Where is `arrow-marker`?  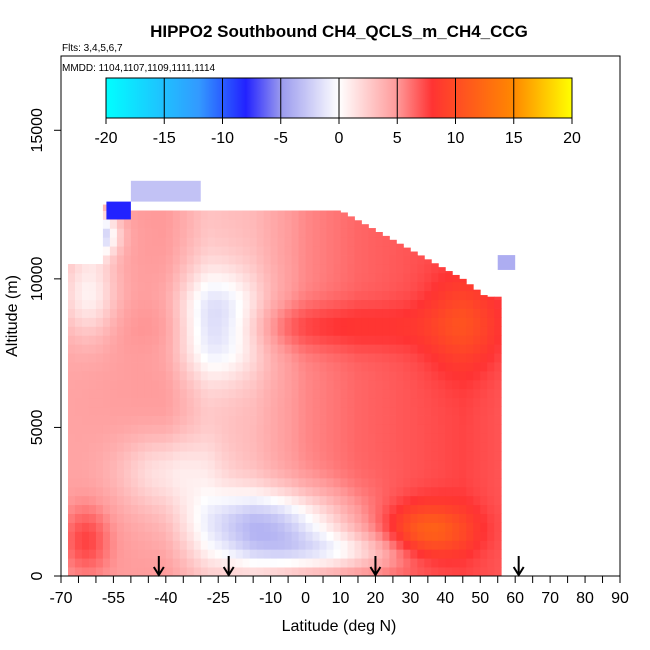
arrow-marker is located at coordinates (158, 566).